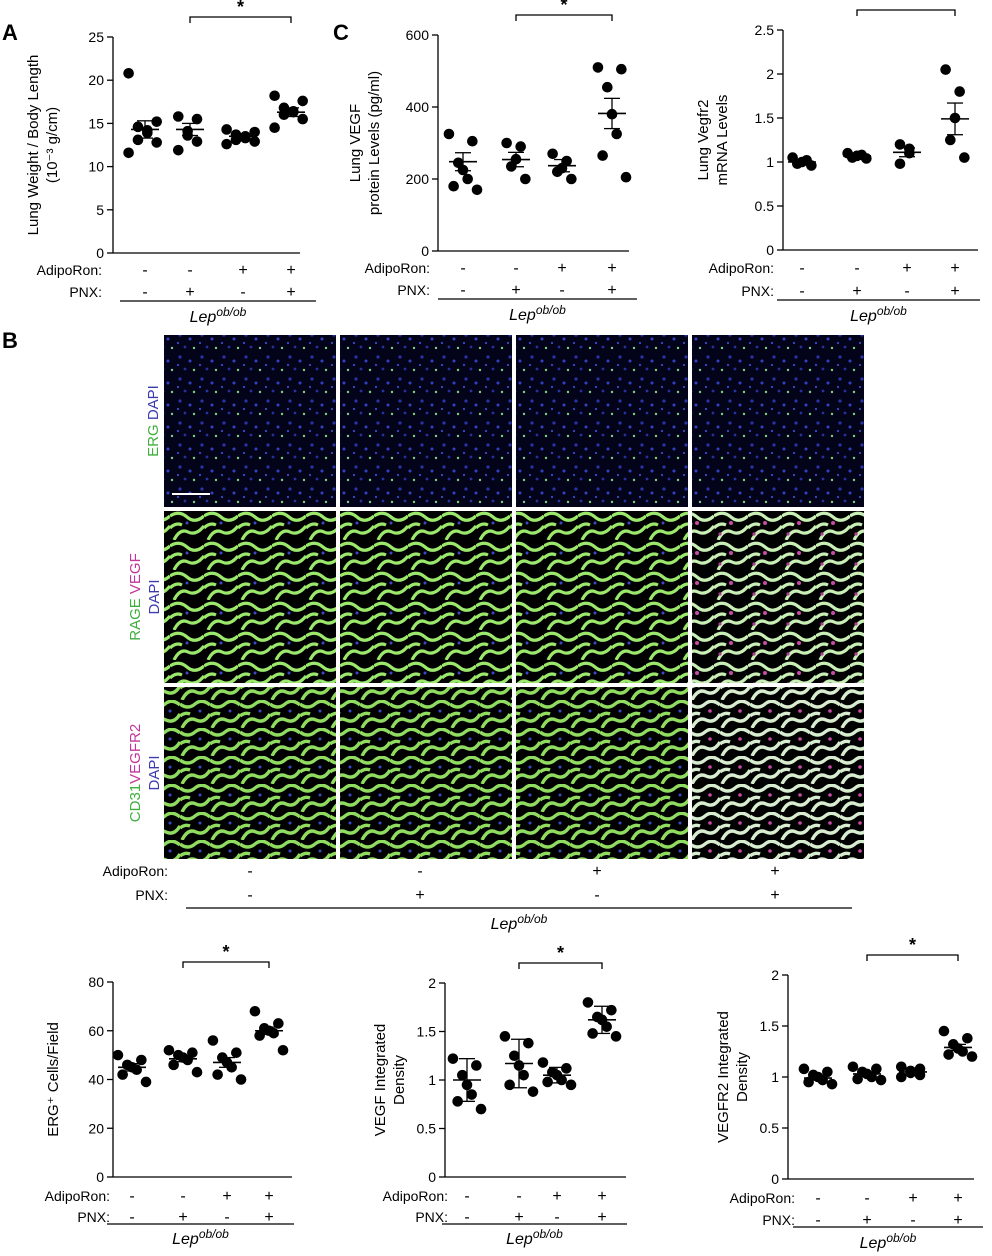 The height and width of the screenshot is (1256, 992). I want to click on y-axis-label: protein Levels (pg/ml), so click(374, 143).